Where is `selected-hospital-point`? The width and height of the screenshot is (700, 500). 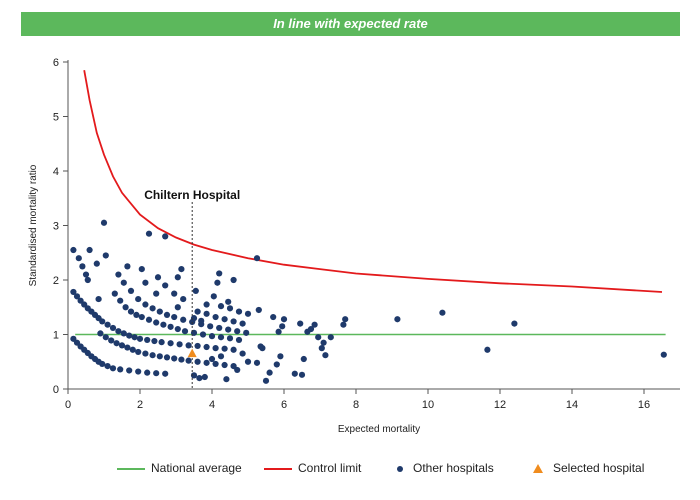
selected-hospital-point is located at coordinates (192, 353).